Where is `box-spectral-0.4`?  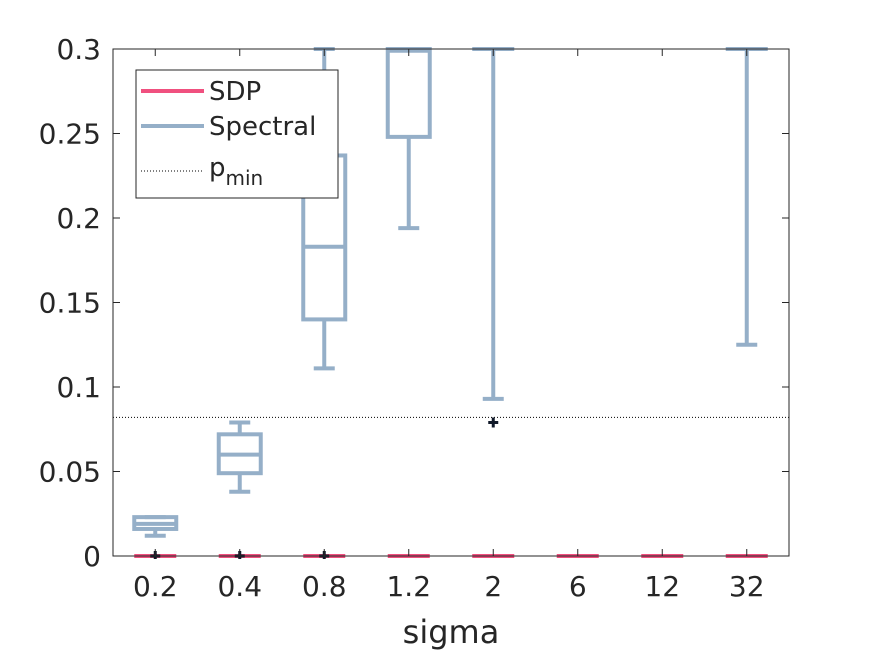
box-spectral-0.4 is located at coordinates (239, 457).